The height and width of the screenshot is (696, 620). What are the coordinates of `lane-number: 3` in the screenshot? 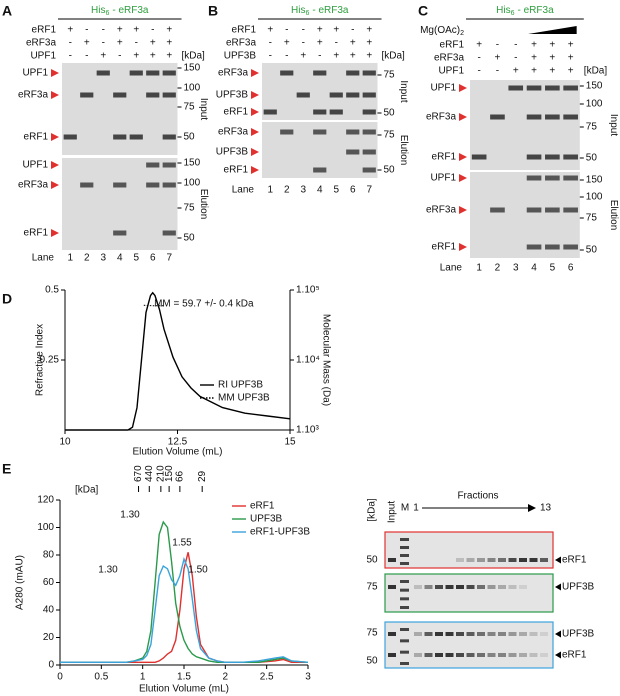 It's located at (303, 190).